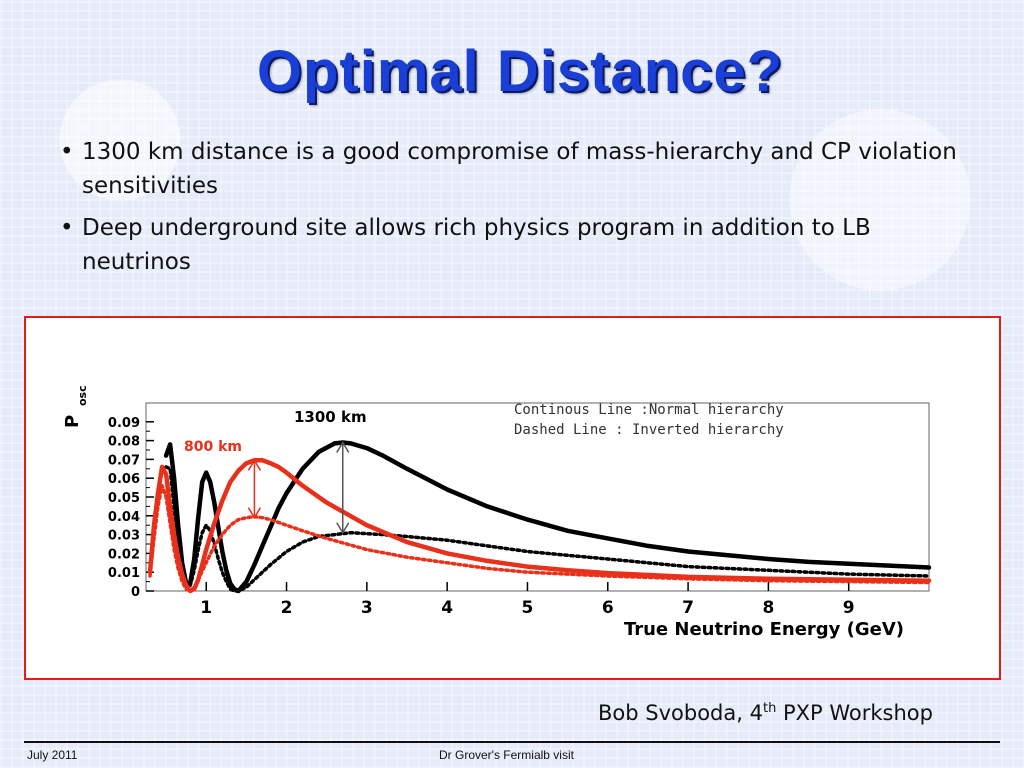 The height and width of the screenshot is (768, 1024). What do you see at coordinates (769, 708) in the screenshot?
I see `credit-superscript: th` at bounding box center [769, 708].